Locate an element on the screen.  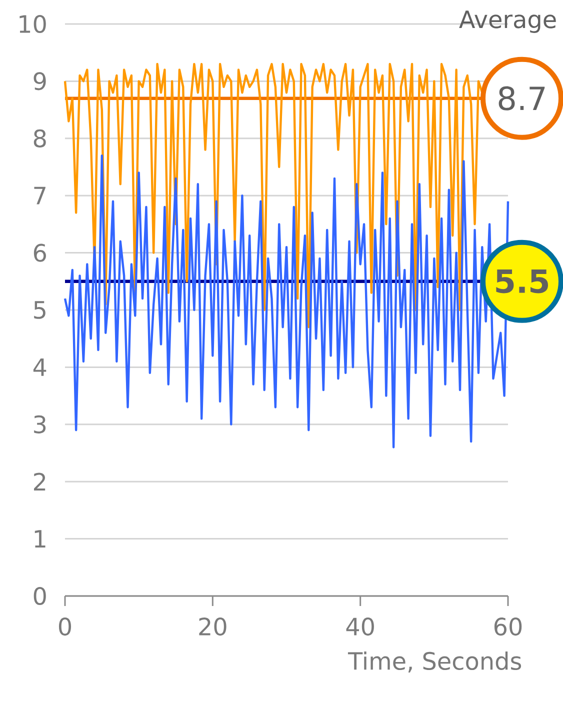
y-tick-label: 1 is located at coordinates (40, 539).